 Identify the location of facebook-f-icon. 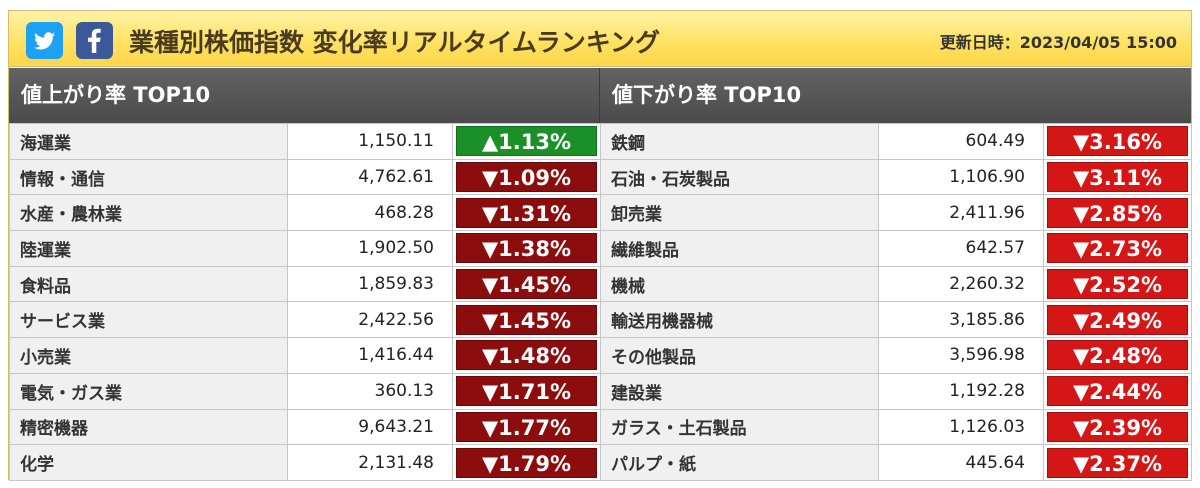
(94, 40).